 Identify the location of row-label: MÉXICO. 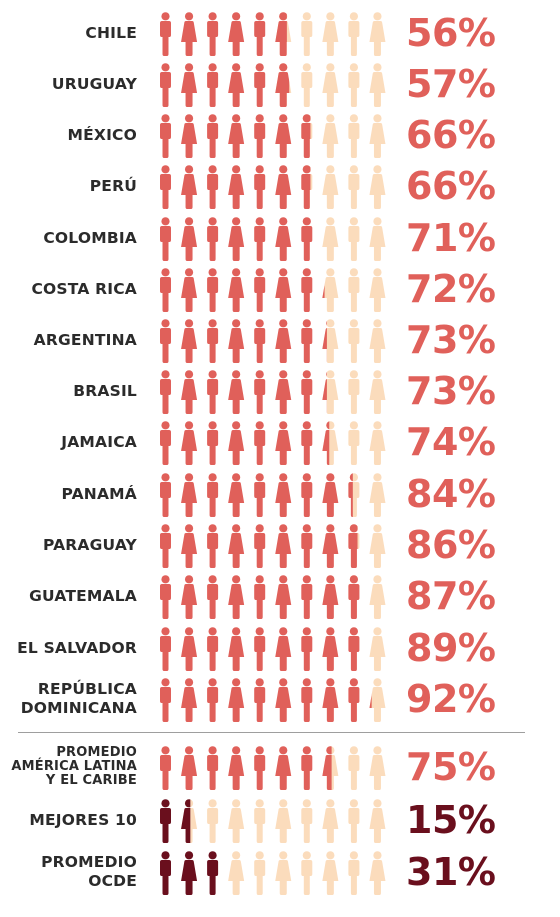
(72, 135).